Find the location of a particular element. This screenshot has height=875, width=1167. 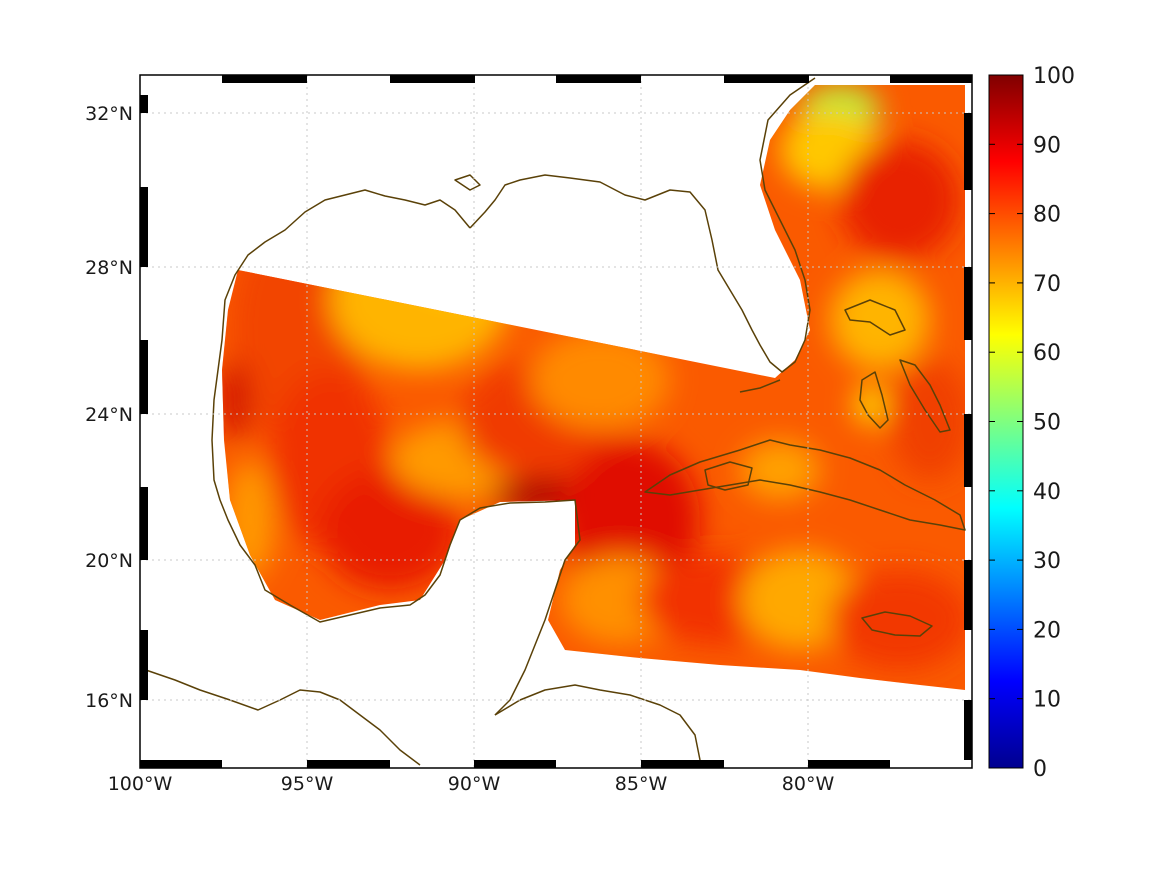

y-tick-label: 16°N is located at coordinates (109, 701).